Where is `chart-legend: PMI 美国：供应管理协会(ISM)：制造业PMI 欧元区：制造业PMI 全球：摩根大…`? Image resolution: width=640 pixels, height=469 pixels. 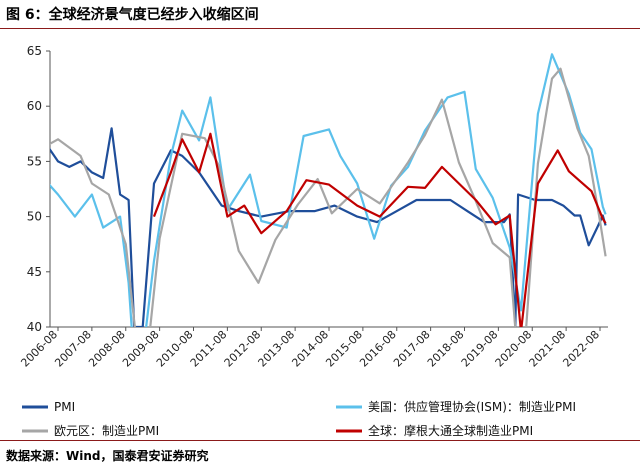
chart-legend: PMI 美国：供应管理协会(ISM)：制造业PMI 欧元区：制造业PMI 全球：摩根大… is located at coordinates (299, 418).